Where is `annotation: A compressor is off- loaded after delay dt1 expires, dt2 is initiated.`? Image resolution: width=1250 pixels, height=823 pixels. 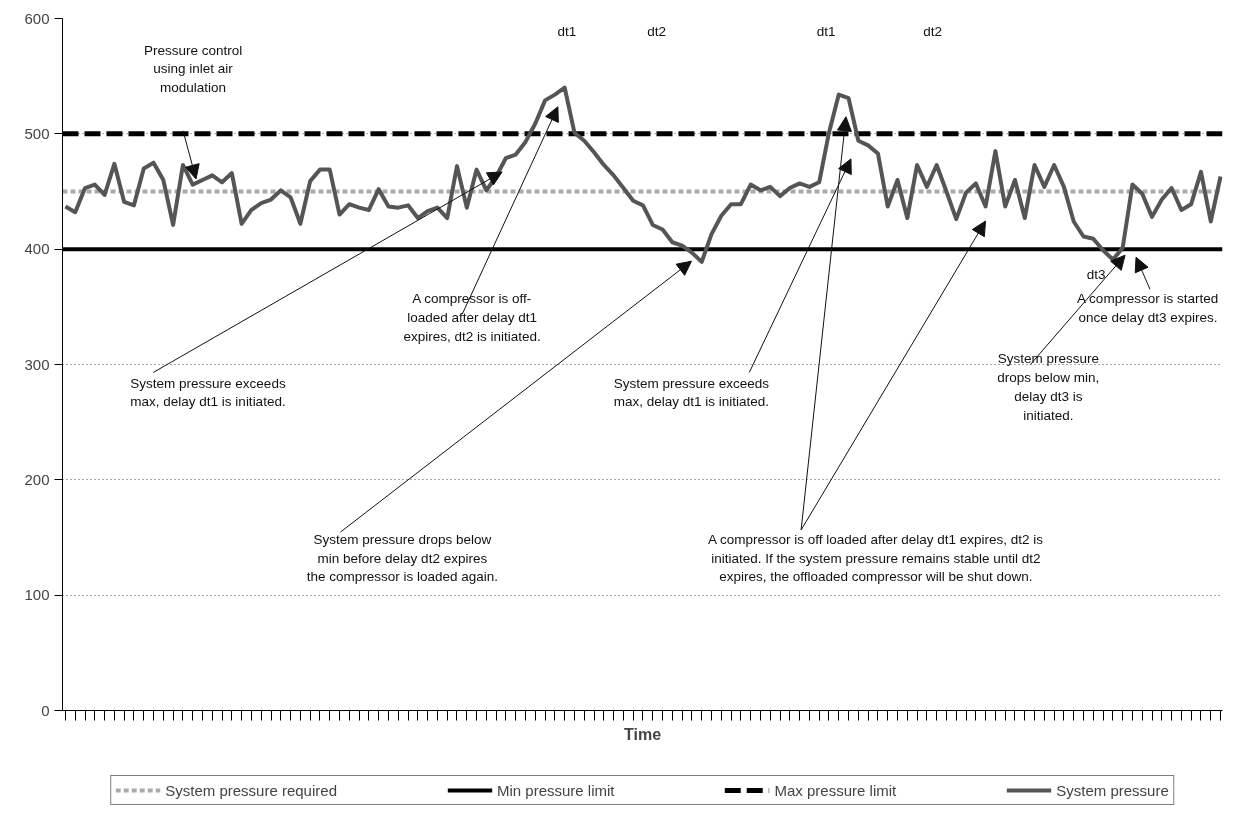
annotation: A compressor is off- loaded after delay dt1 expires, dt2 is initiated. is located at coordinates (472, 317).